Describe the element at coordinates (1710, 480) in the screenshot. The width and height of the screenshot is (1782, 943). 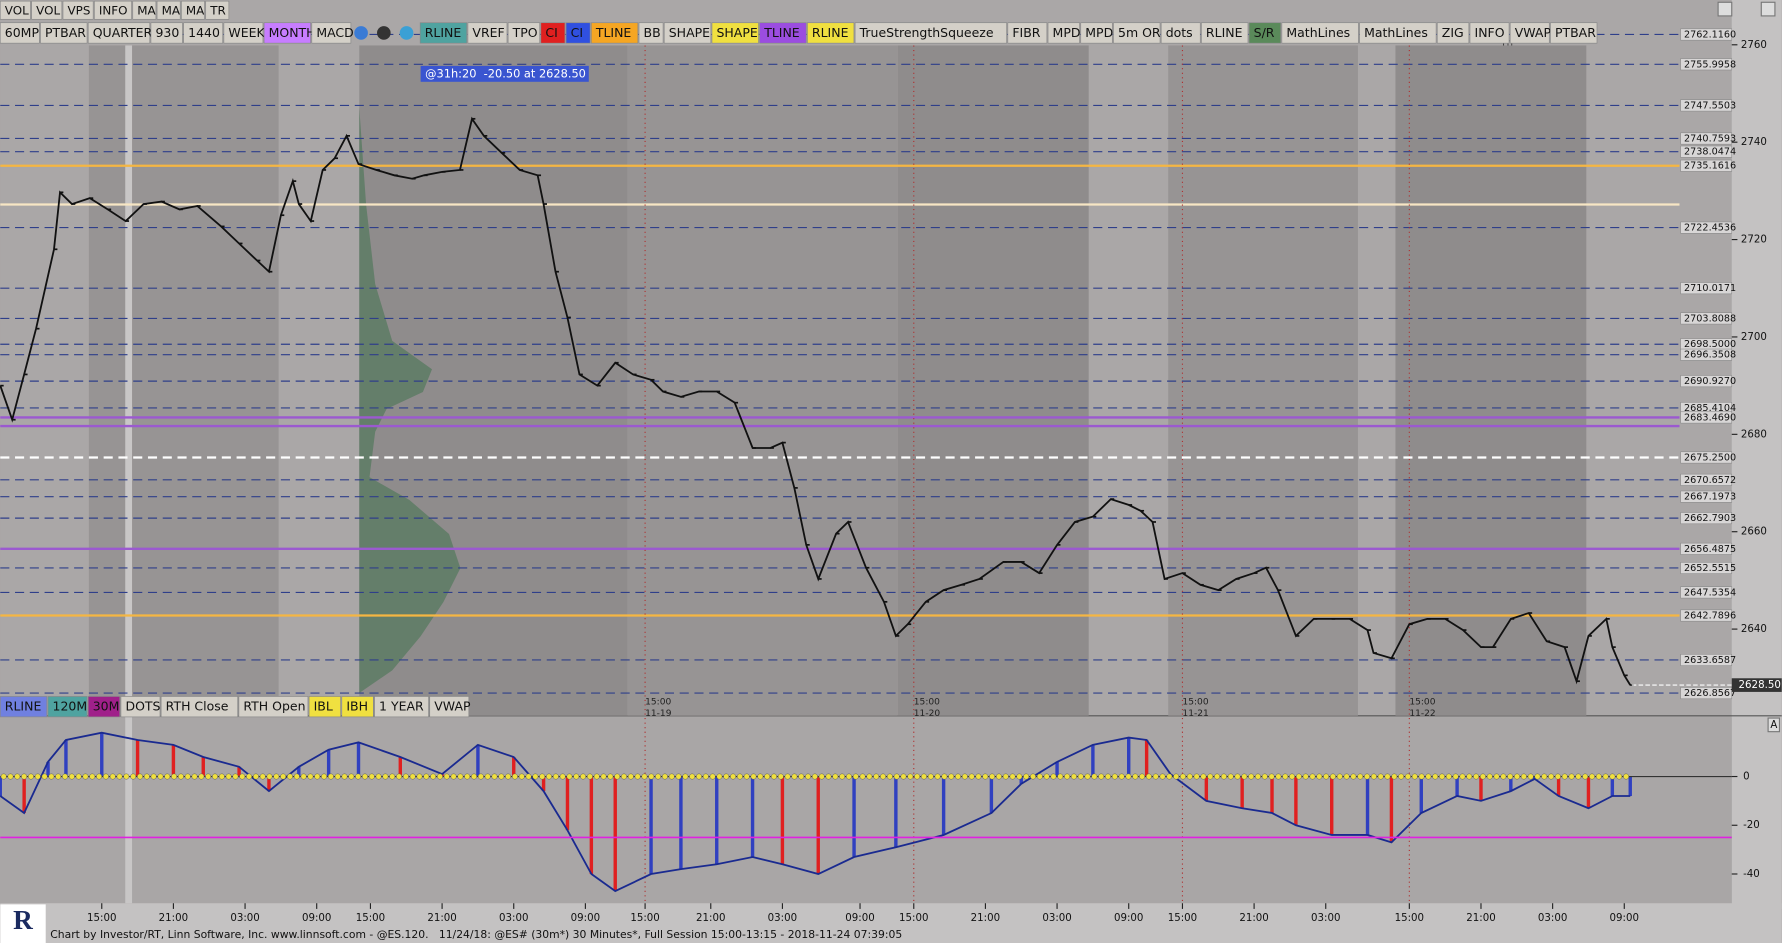
I see `level-label: 2670.6572` at that location.